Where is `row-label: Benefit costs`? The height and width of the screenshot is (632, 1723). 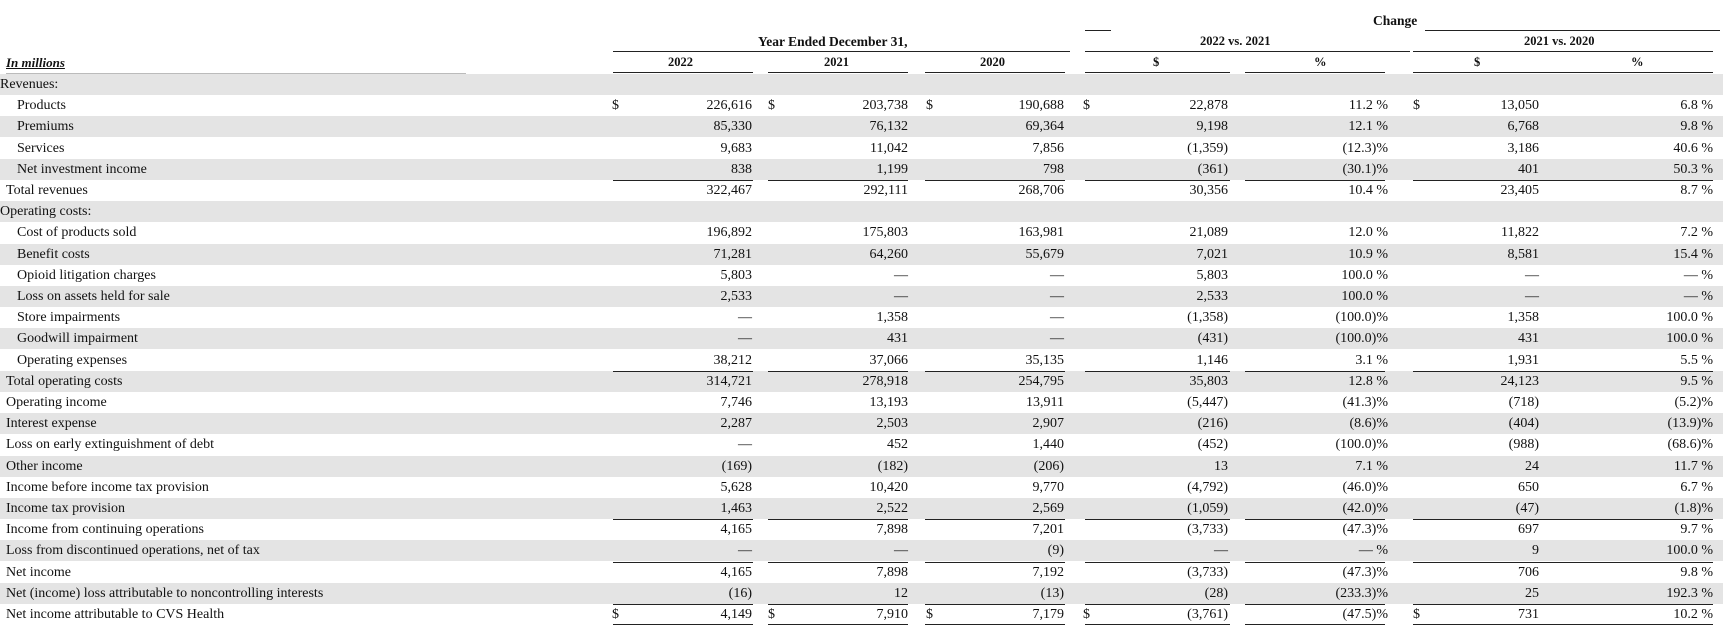
row-label: Benefit costs is located at coordinates (53, 254).